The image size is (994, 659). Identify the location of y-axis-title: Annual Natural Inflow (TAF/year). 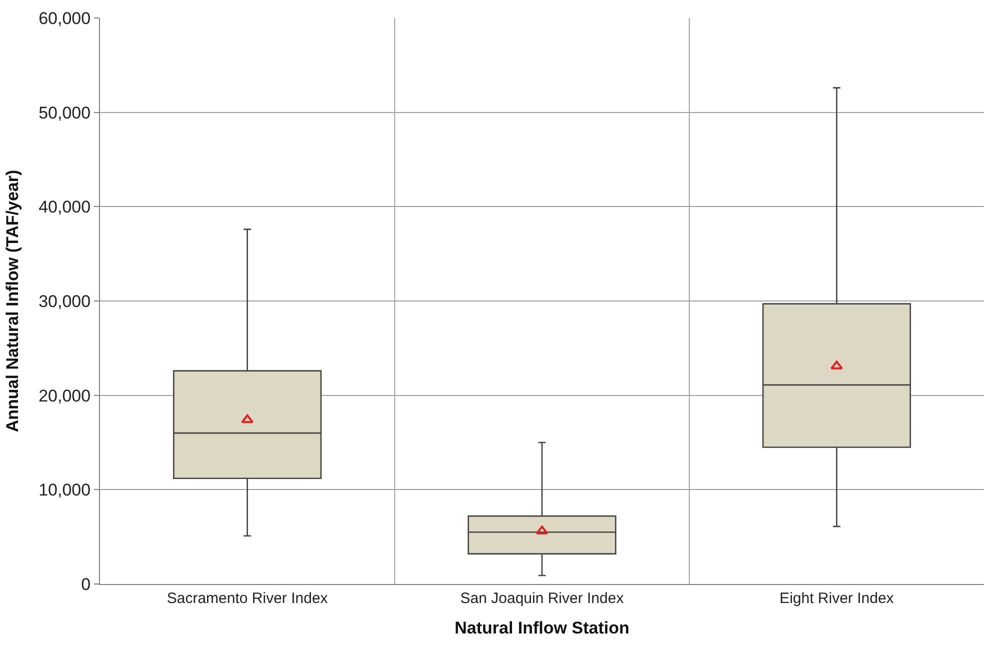
(12, 301).